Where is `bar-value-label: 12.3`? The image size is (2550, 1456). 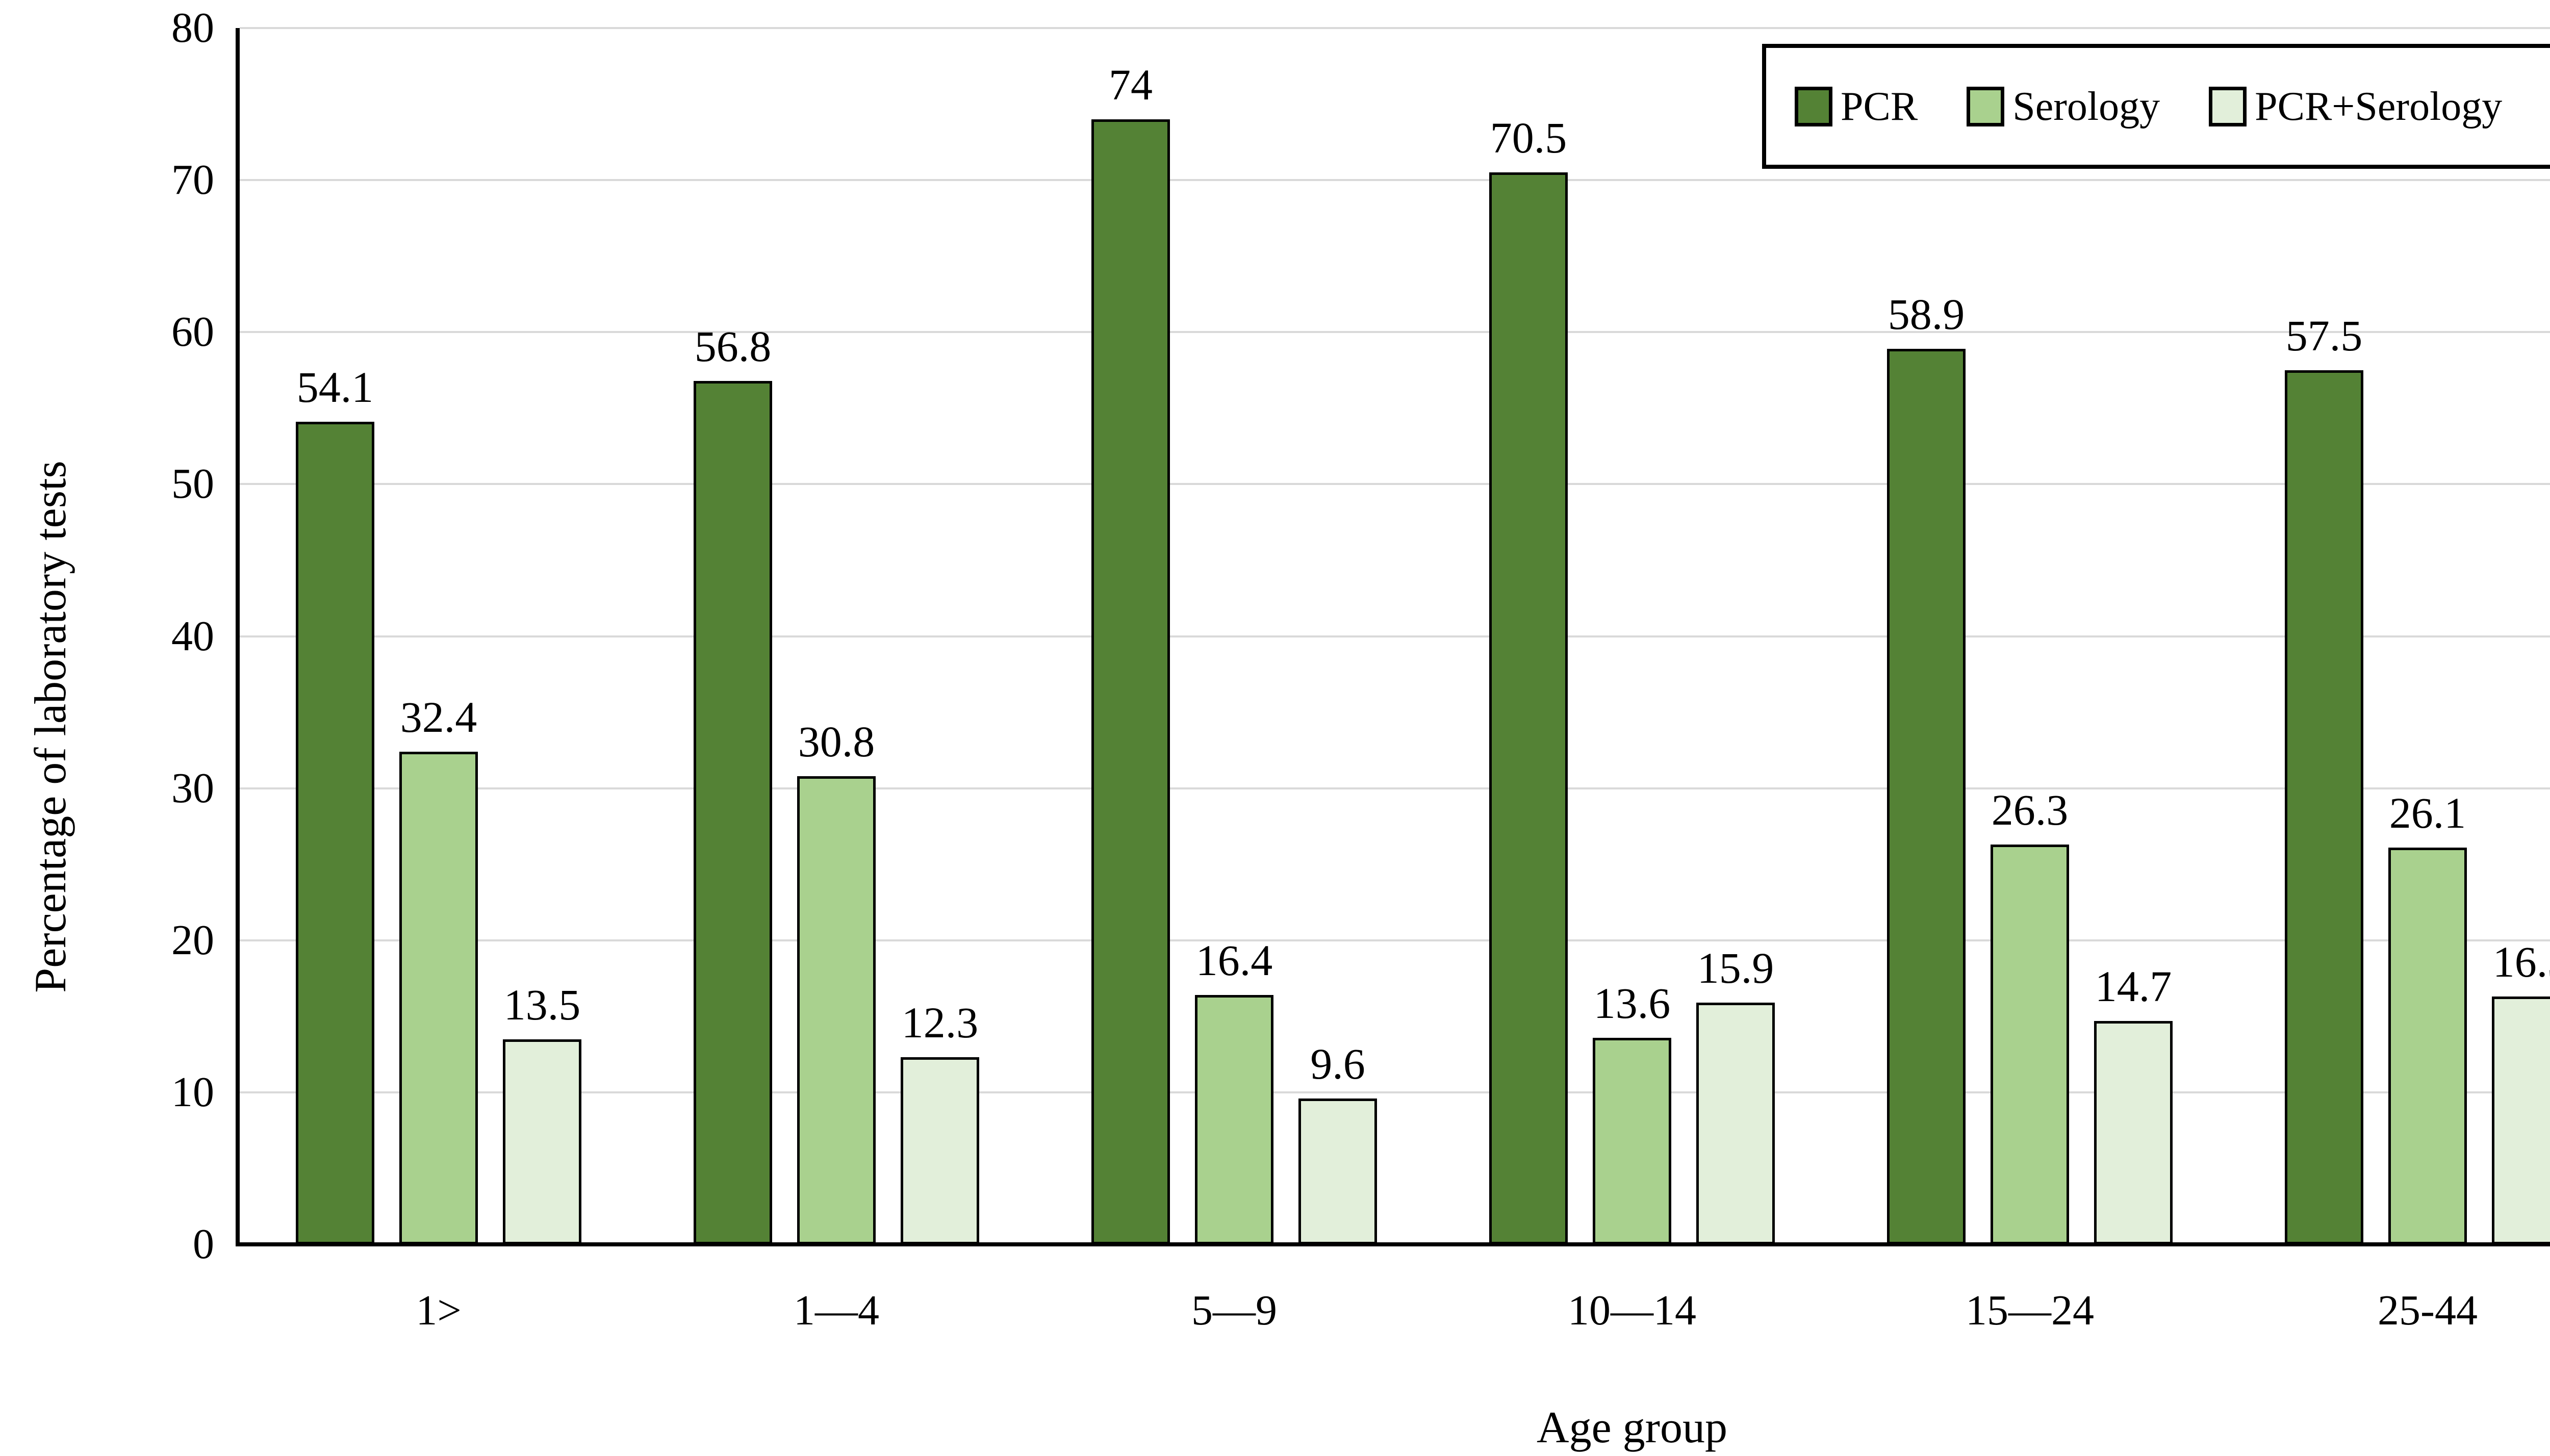 bar-value-label: 12.3 is located at coordinates (940, 1023).